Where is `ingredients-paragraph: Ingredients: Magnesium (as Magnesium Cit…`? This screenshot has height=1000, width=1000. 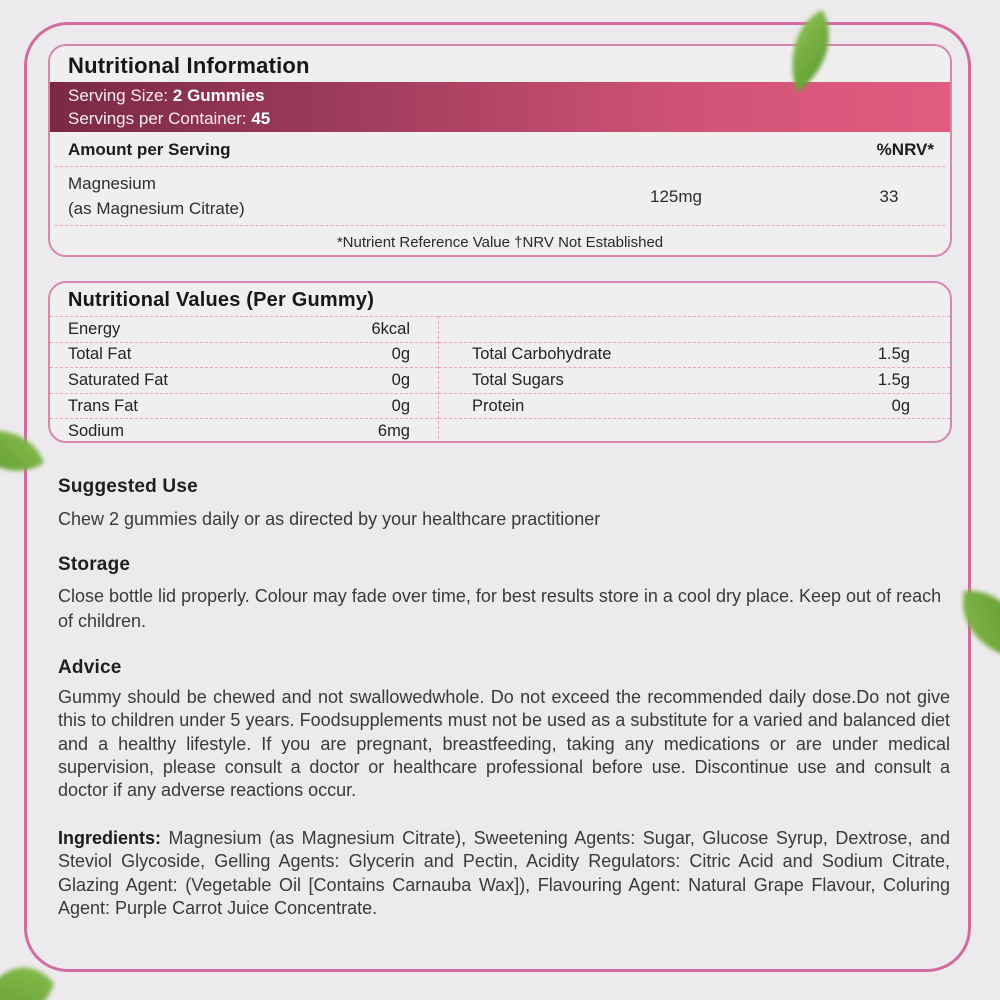 ingredients-paragraph: Ingredients: Magnesium (as Magnesium Cit… is located at coordinates (504, 873).